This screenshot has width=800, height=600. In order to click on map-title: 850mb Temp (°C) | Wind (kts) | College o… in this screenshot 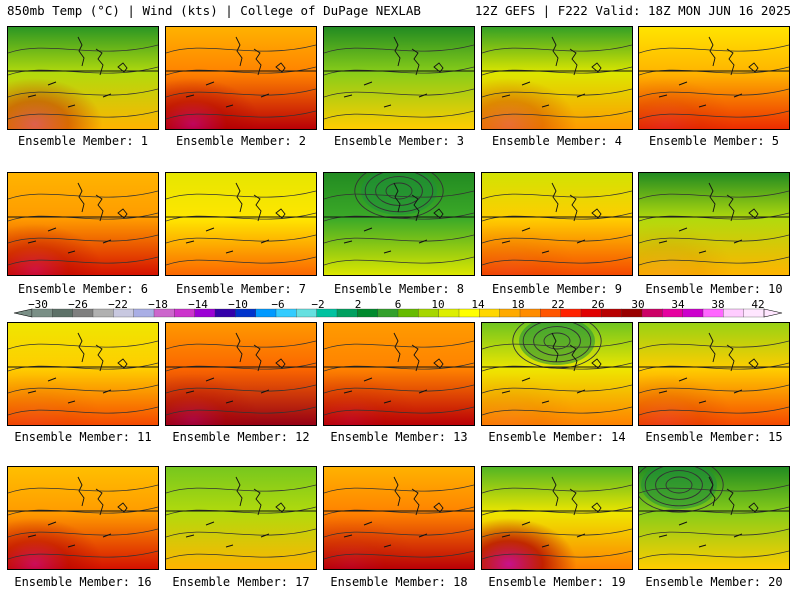, I will do `click(214, 10)`.